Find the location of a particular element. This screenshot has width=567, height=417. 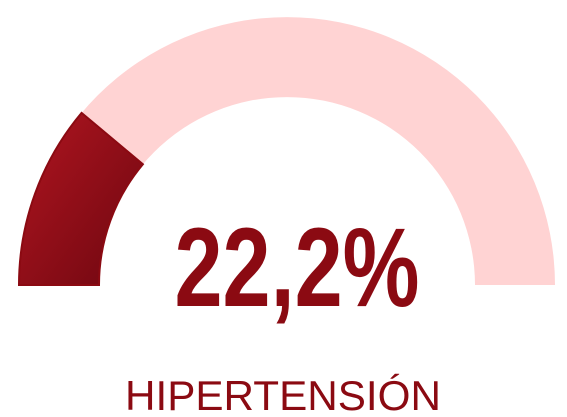

value-label: 22,2% is located at coordinates (297, 267).